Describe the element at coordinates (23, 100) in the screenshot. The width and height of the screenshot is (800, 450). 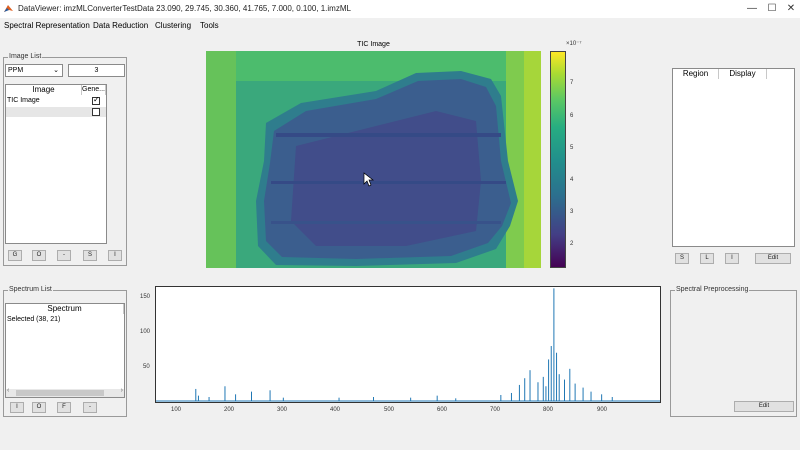
I see `image-name-cell: TIC Image` at that location.